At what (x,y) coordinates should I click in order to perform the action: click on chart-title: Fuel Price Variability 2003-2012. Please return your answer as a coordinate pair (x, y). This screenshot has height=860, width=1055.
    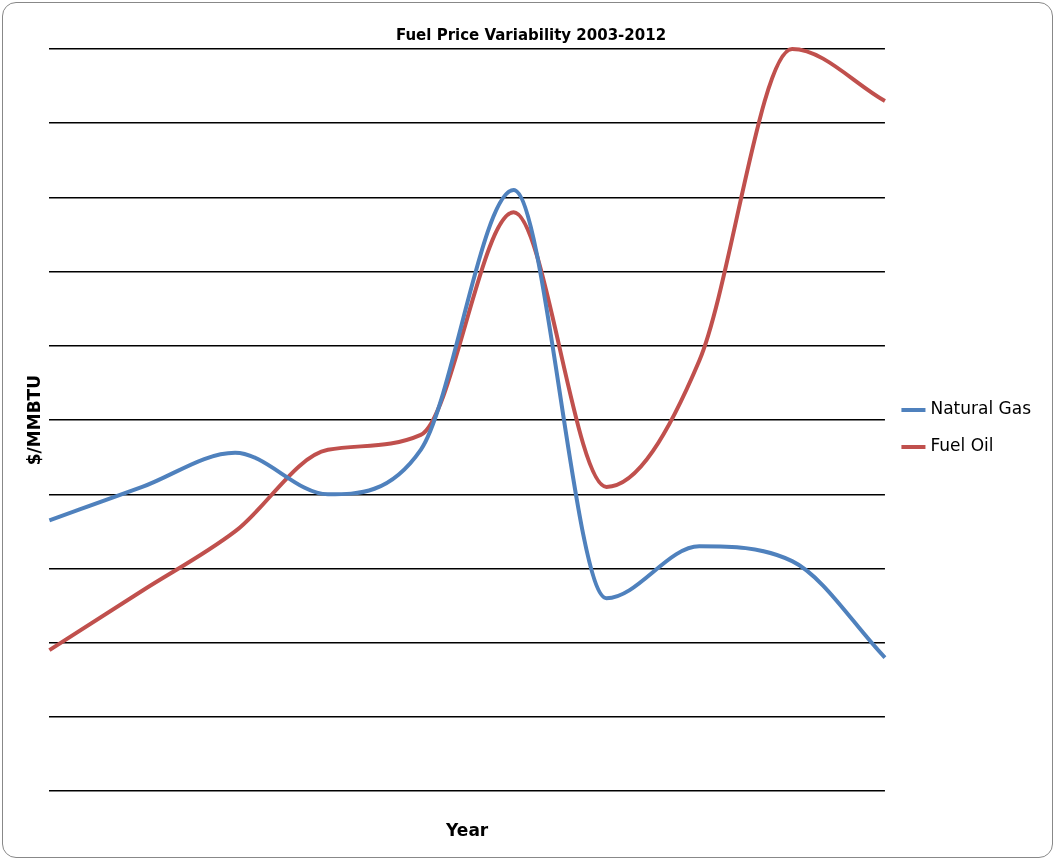
    Looking at the image, I should click on (531, 34).